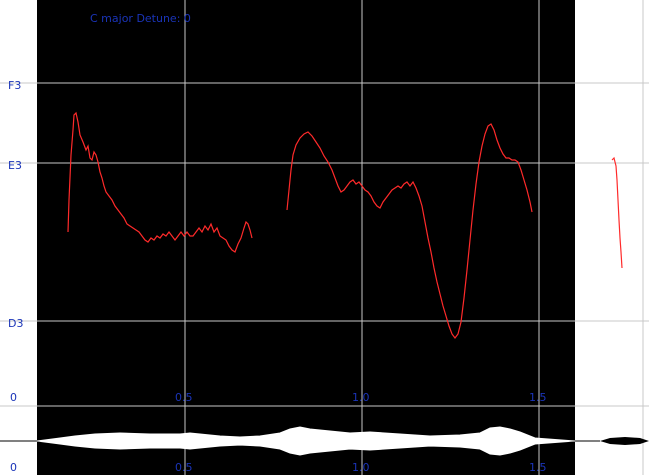 The height and width of the screenshot is (475, 649). I want to click on time-label-15-bottom: 1.5, so click(538, 467).